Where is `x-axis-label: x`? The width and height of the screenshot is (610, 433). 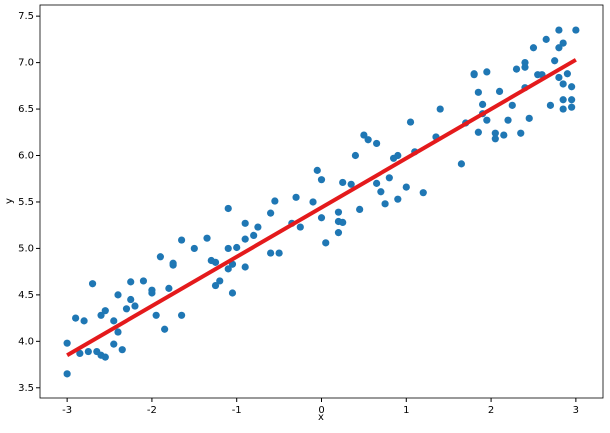
x-axis-label: x is located at coordinates (321, 417).